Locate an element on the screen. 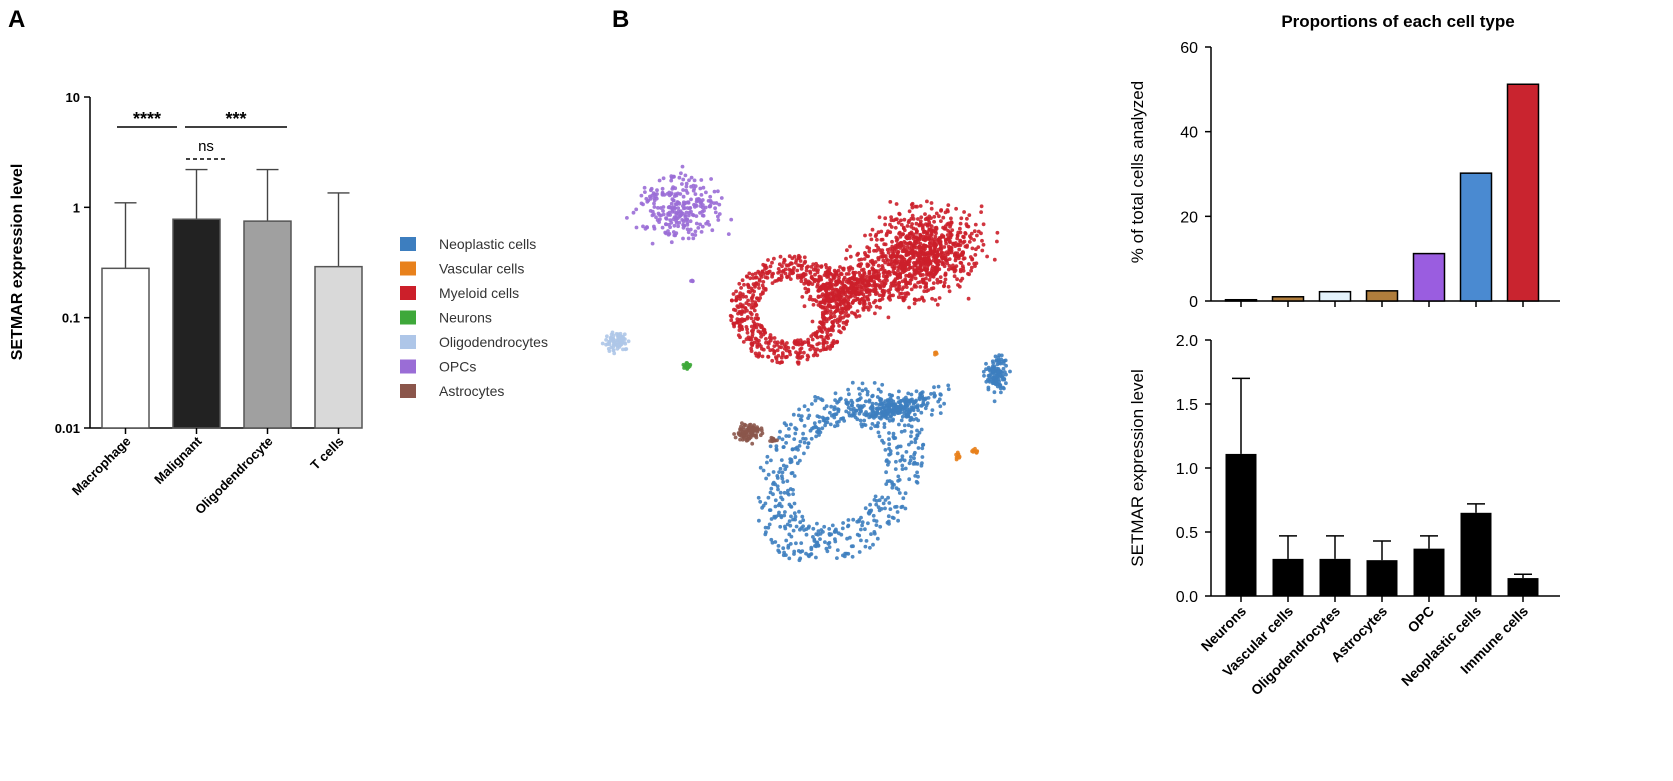 This screenshot has width=1673, height=781. legend-swatch-opcs is located at coordinates (408, 366).